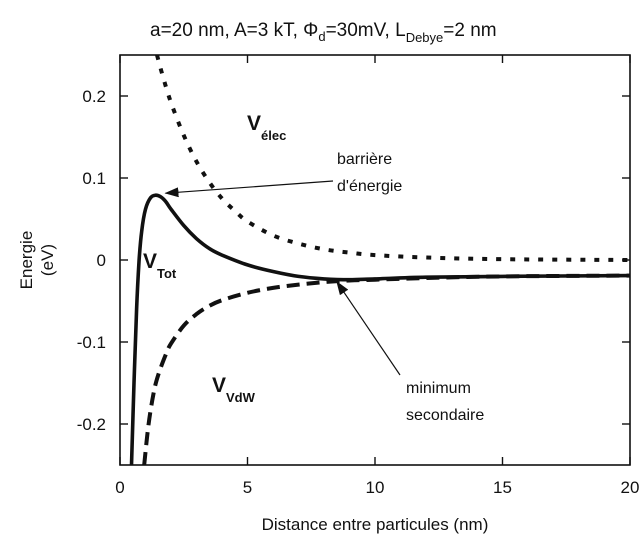  I want to click on y-tick-label: -0.2, so click(91, 424).